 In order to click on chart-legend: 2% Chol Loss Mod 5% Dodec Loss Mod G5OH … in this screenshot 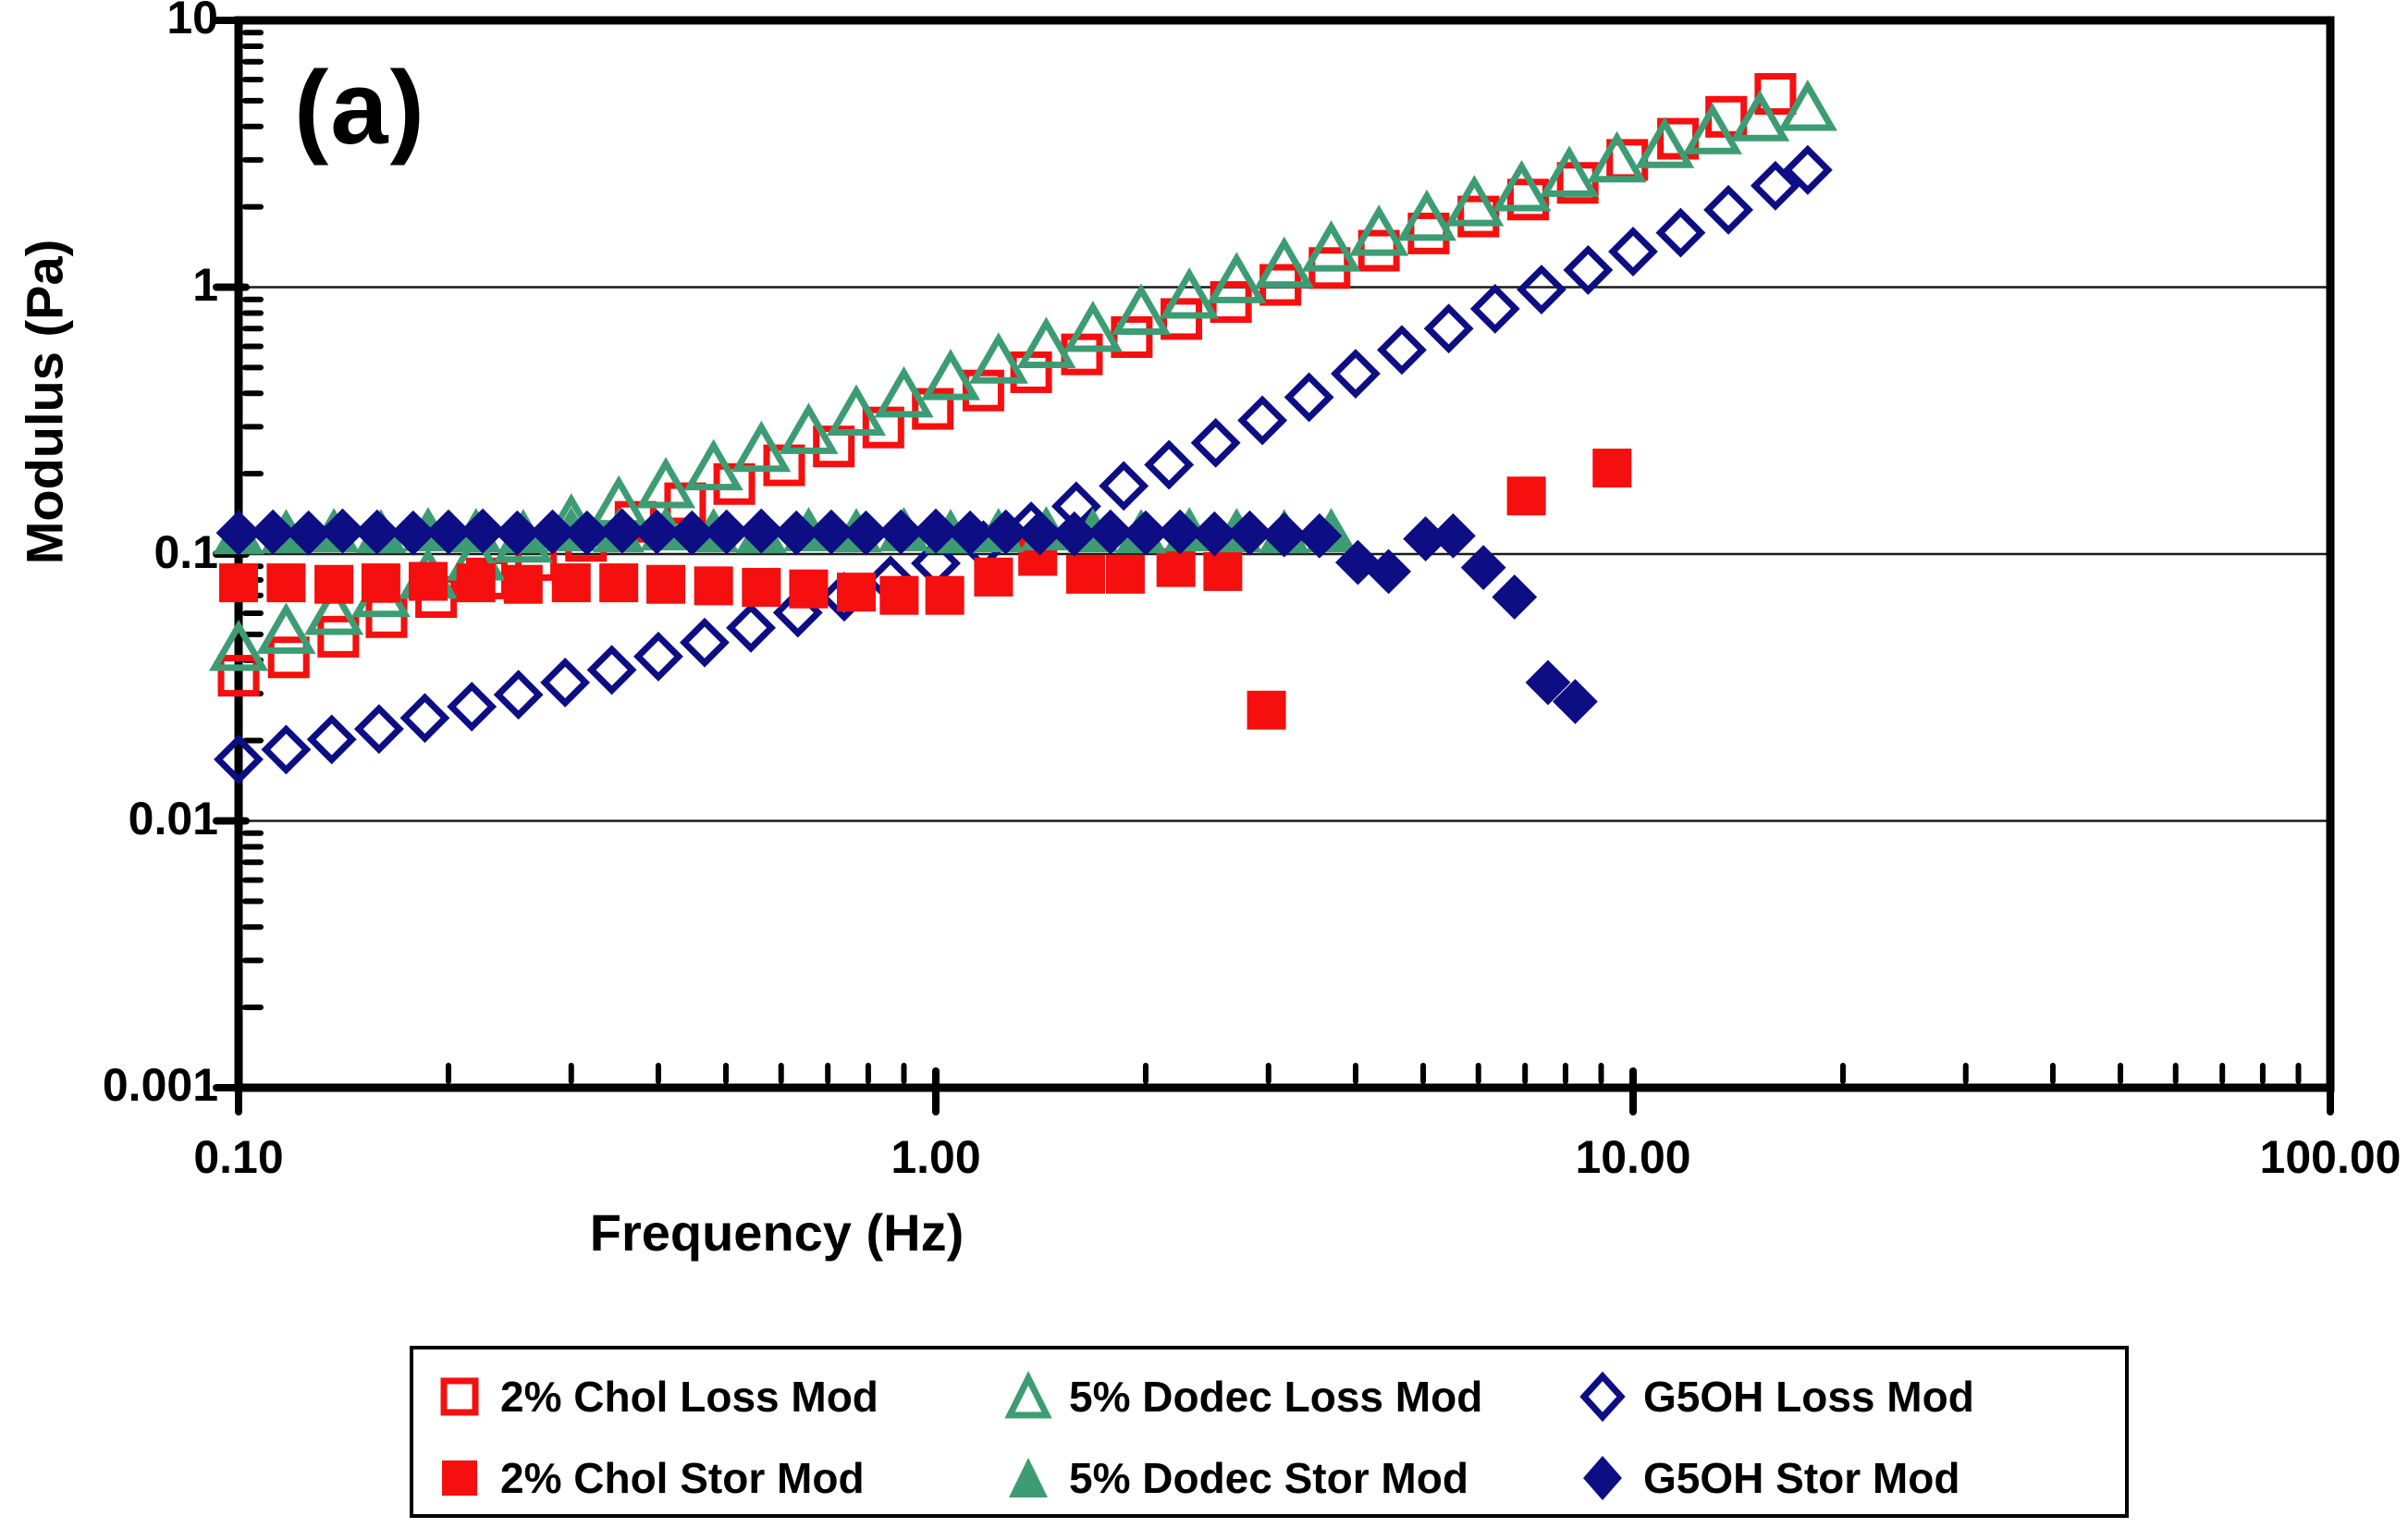, I will do `click(1269, 1432)`.